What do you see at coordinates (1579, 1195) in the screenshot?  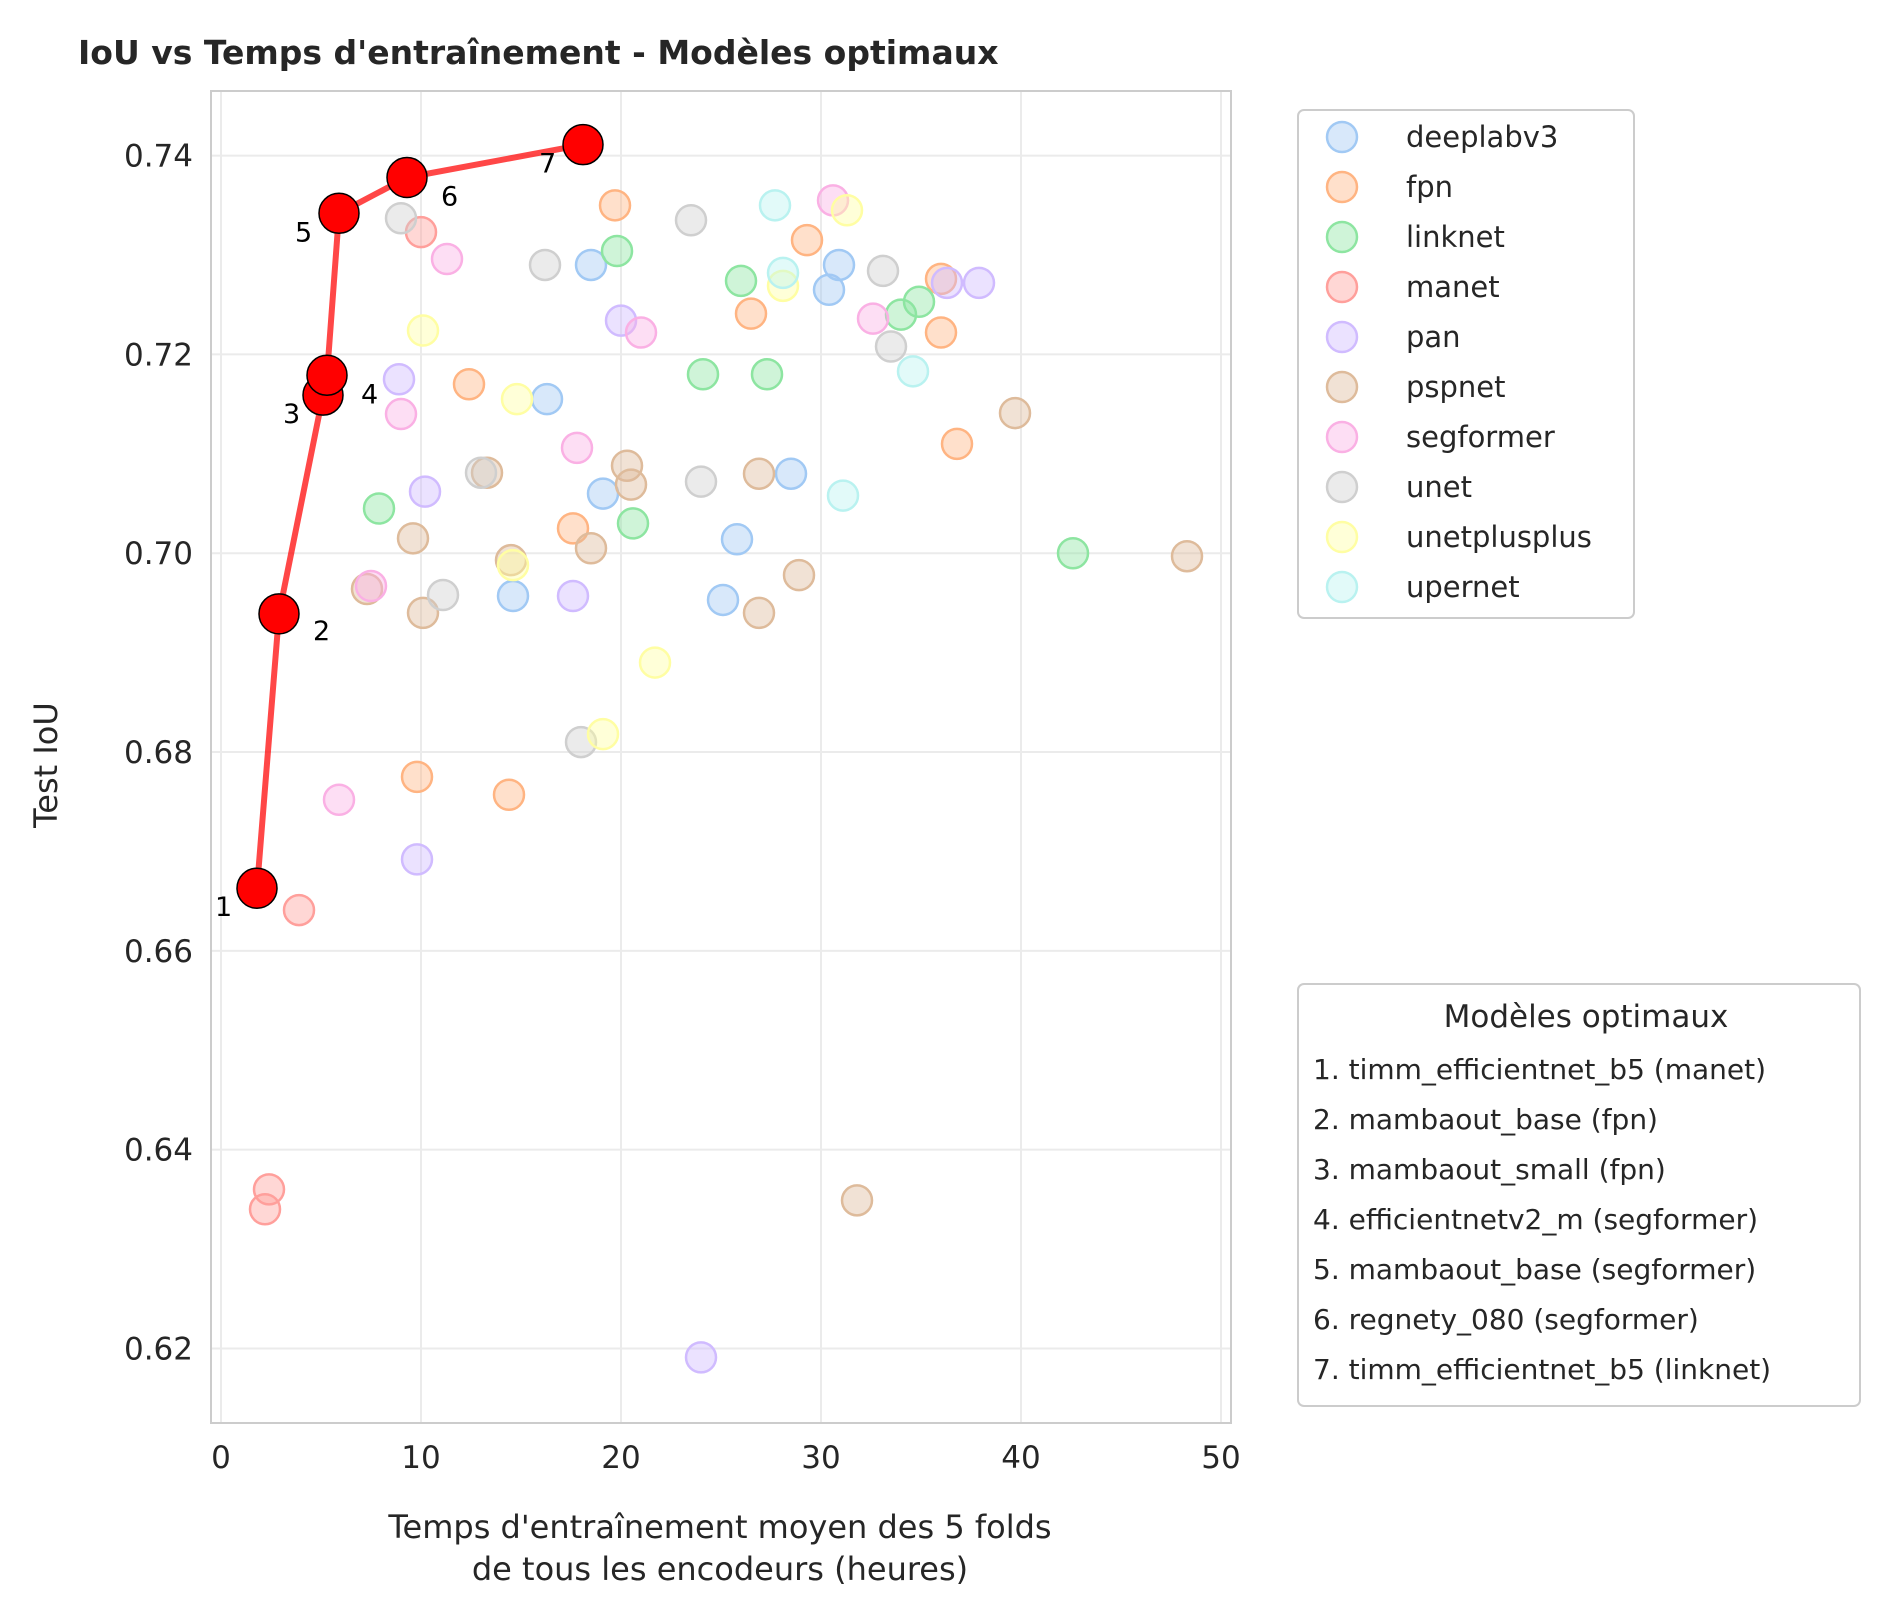 I see `optimal-legend-frame` at bounding box center [1579, 1195].